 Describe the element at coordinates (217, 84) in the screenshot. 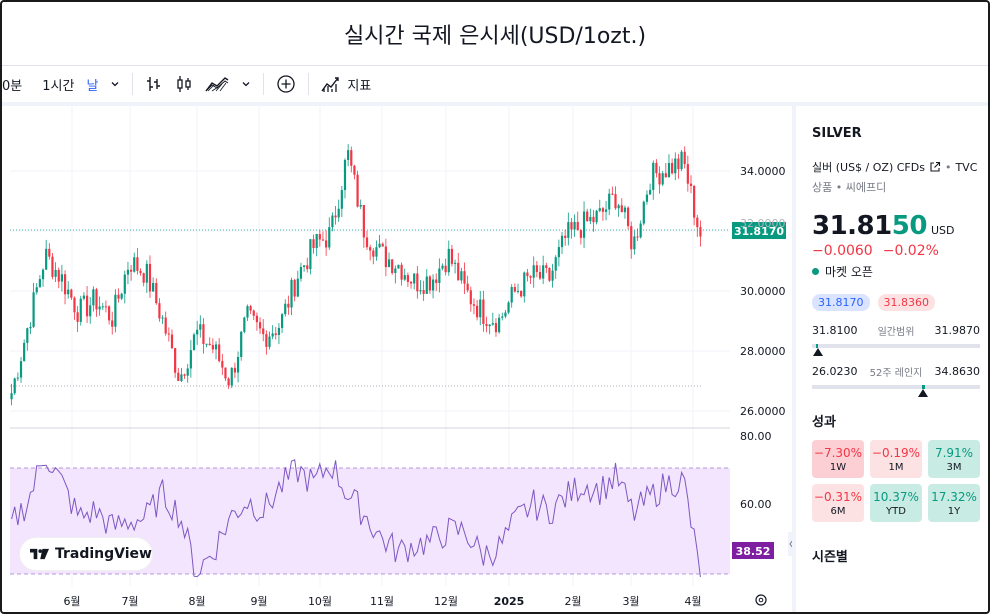

I see `area-chart-icon` at that location.